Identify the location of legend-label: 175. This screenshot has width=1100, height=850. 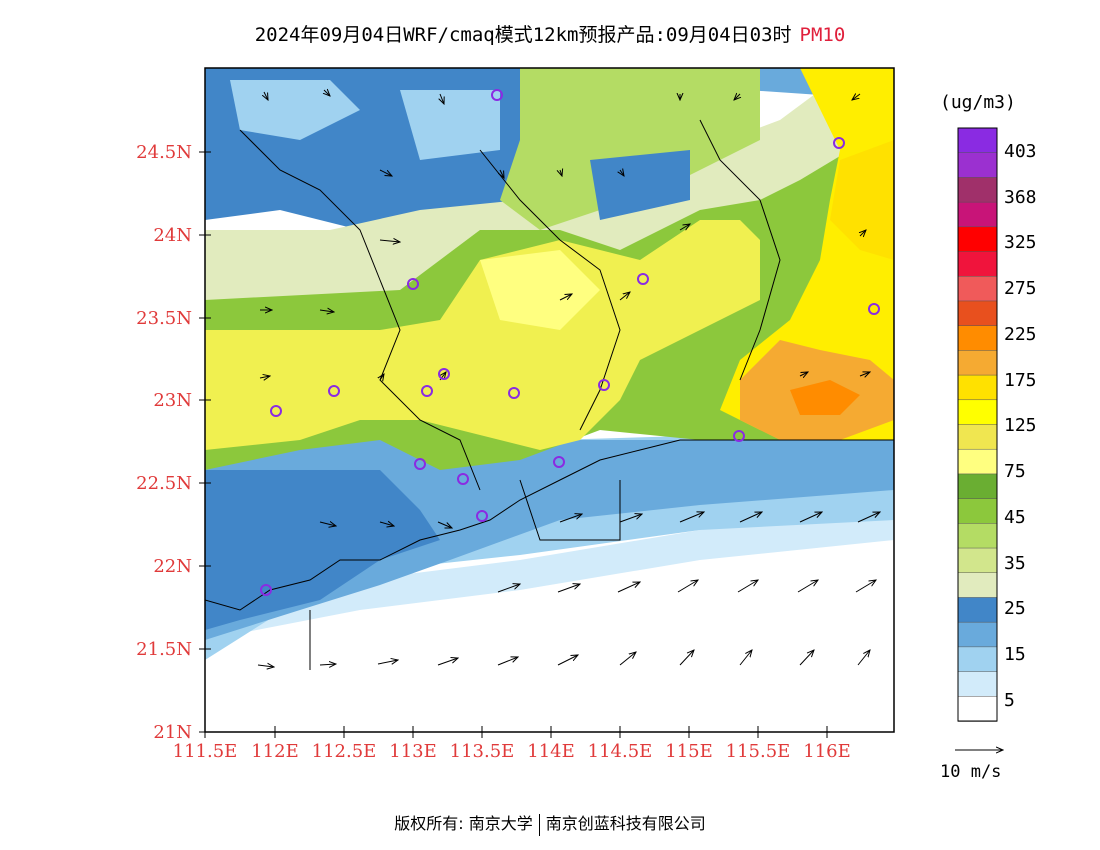
(1020, 380).